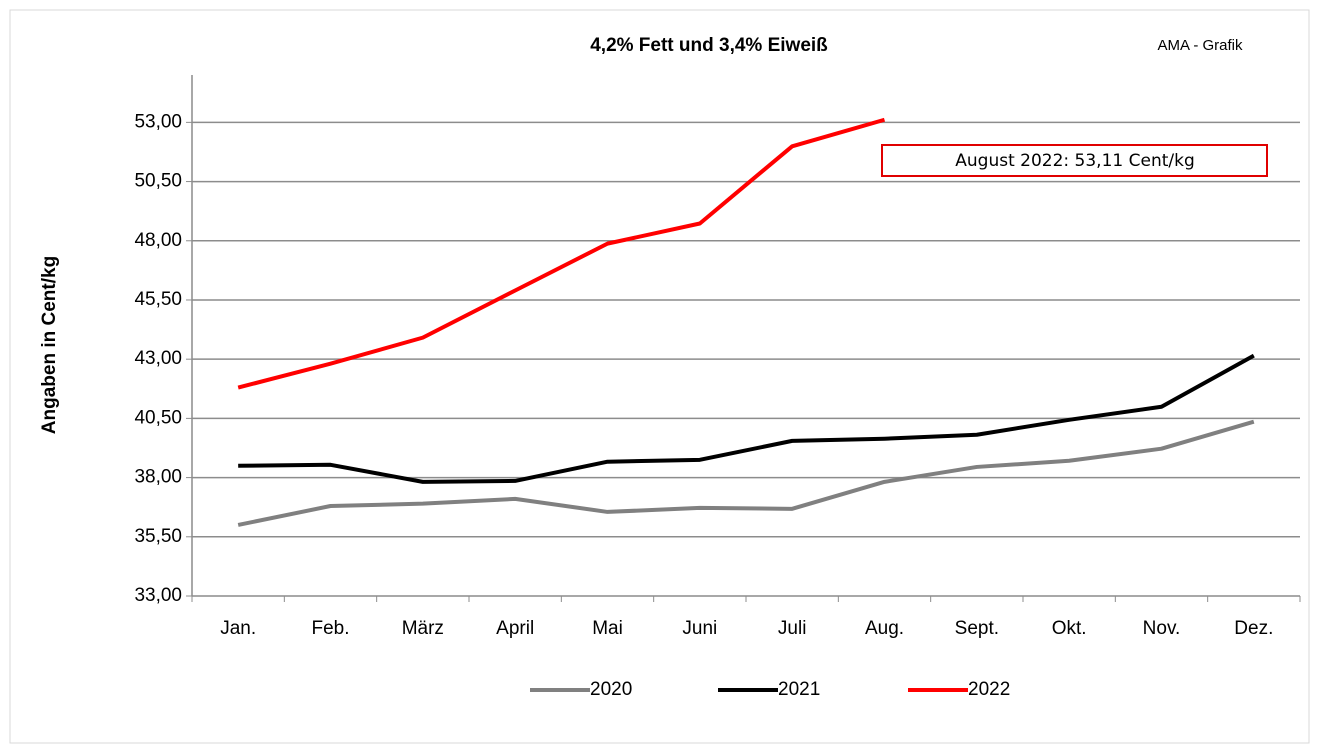 The image size is (1319, 753). What do you see at coordinates (1253, 628) in the screenshot?
I see `x-tick-label: Dez.` at bounding box center [1253, 628].